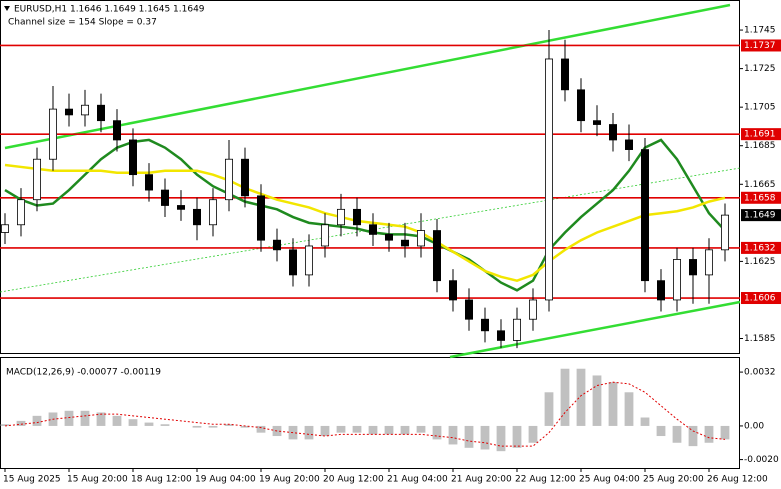 The width and height of the screenshot is (781, 489). What do you see at coordinates (161, 480) in the screenshot?
I see `x-tick-label: 18 Aug 12:00` at bounding box center [161, 480].